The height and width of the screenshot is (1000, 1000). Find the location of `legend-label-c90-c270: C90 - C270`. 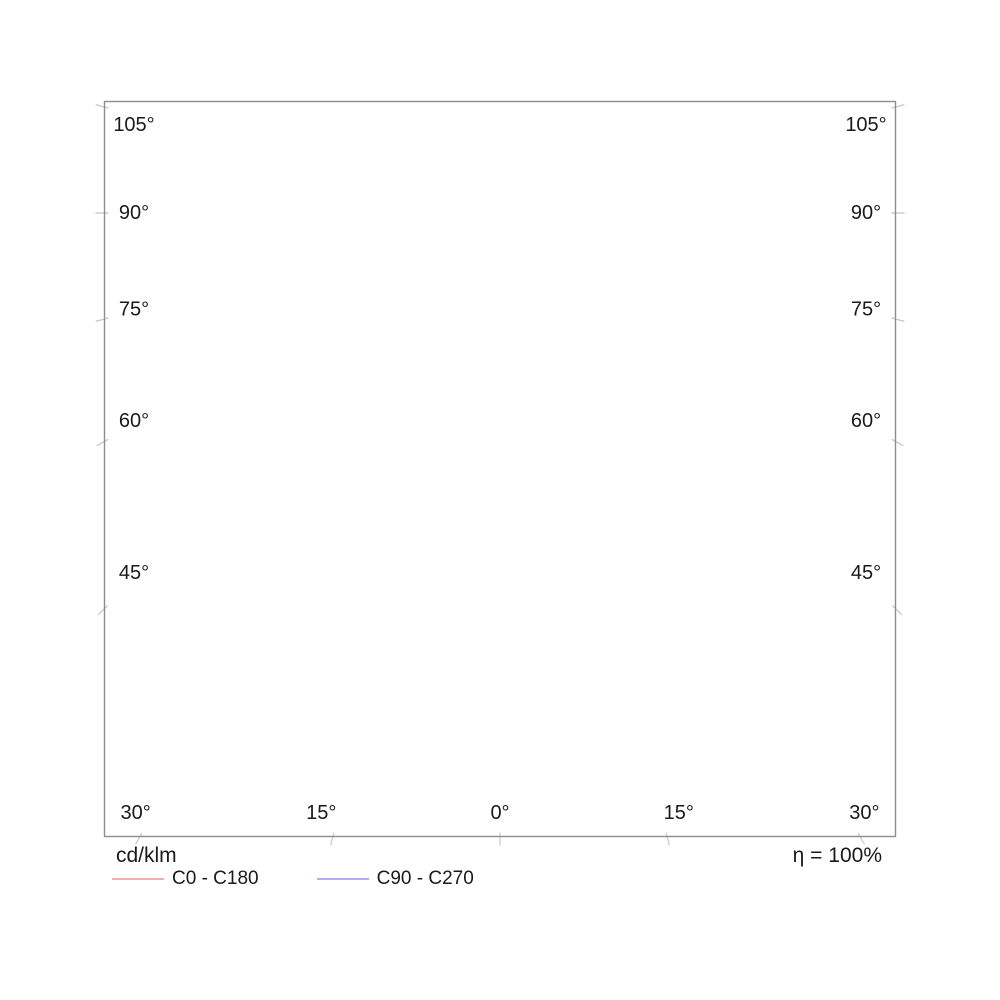

legend-label-c90-c270: C90 - C270 is located at coordinates (425, 878).